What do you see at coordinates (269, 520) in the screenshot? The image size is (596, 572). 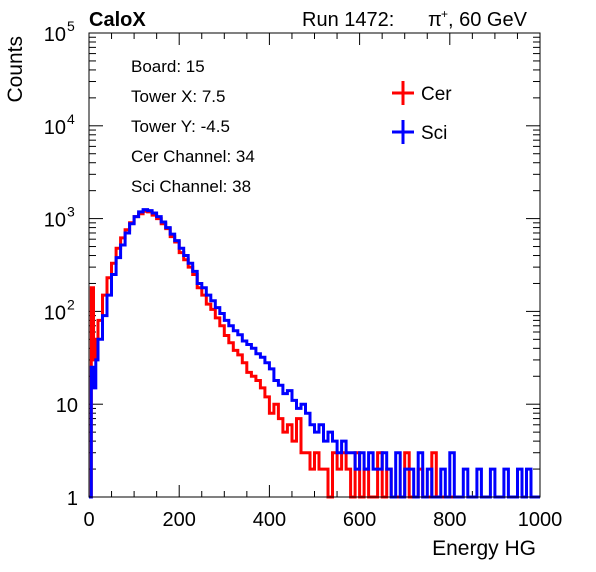 I see `x-tick-label: 400` at bounding box center [269, 520].